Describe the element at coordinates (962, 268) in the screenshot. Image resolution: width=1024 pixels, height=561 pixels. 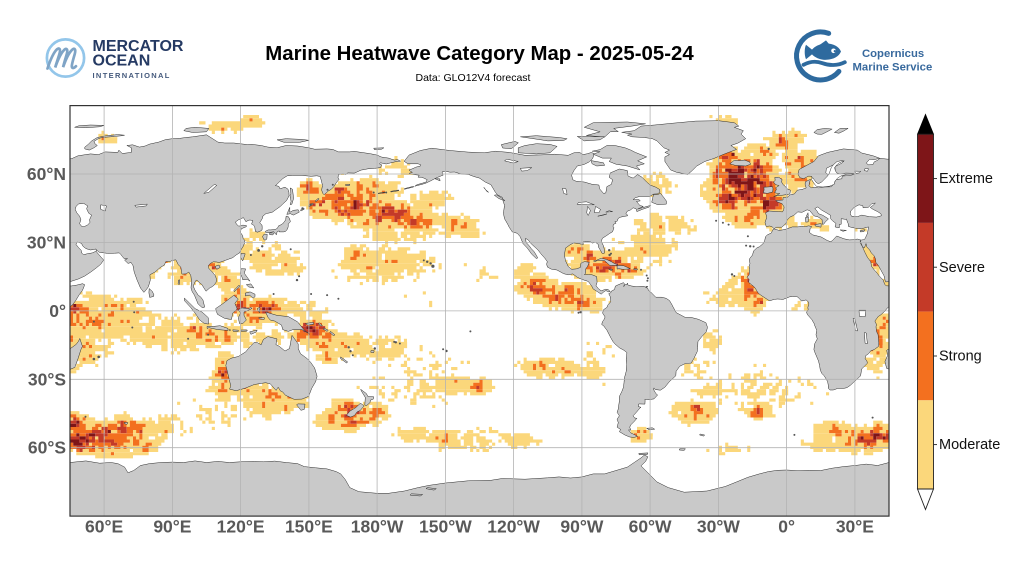
I see `svg-text: Severe` at that location.